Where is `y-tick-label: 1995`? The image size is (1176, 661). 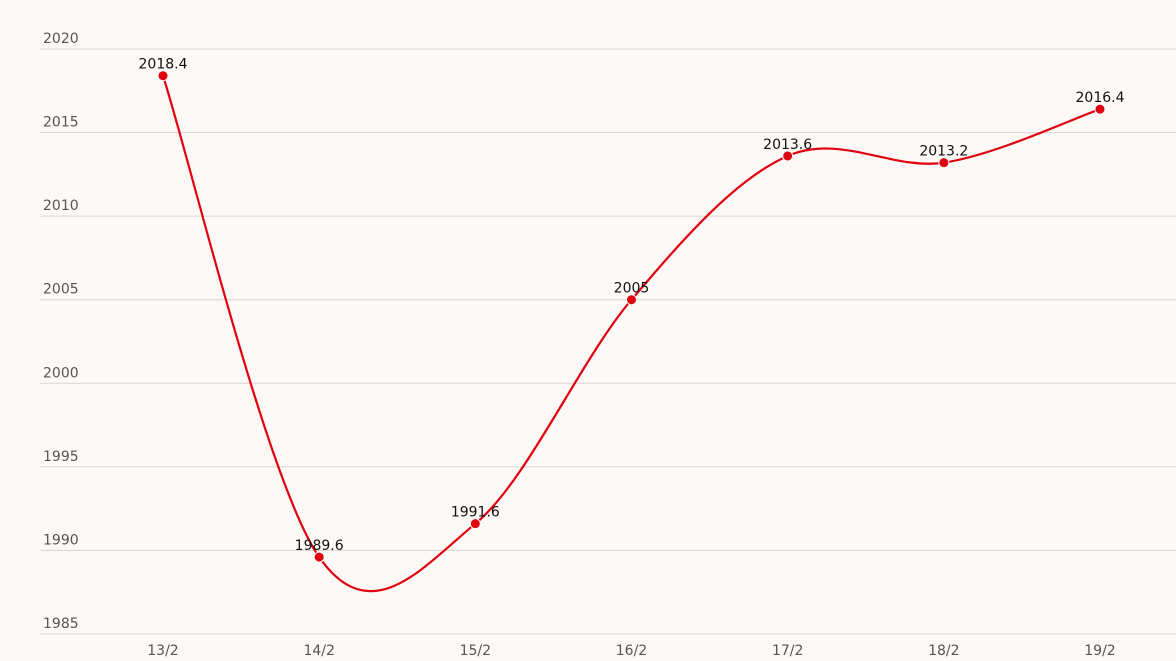
y-tick-label: 1995 is located at coordinates (61, 457).